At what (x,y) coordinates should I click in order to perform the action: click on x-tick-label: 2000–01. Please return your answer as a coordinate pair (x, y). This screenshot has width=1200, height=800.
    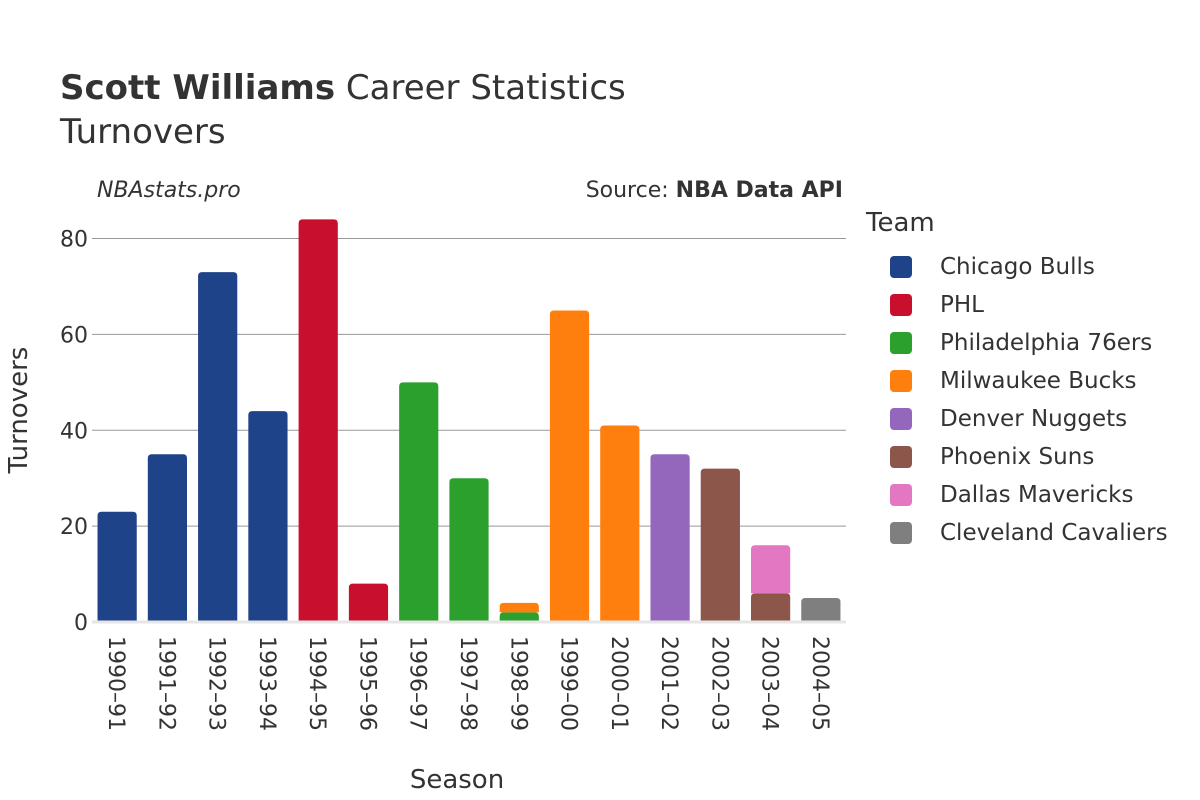
    Looking at the image, I should click on (618, 683).